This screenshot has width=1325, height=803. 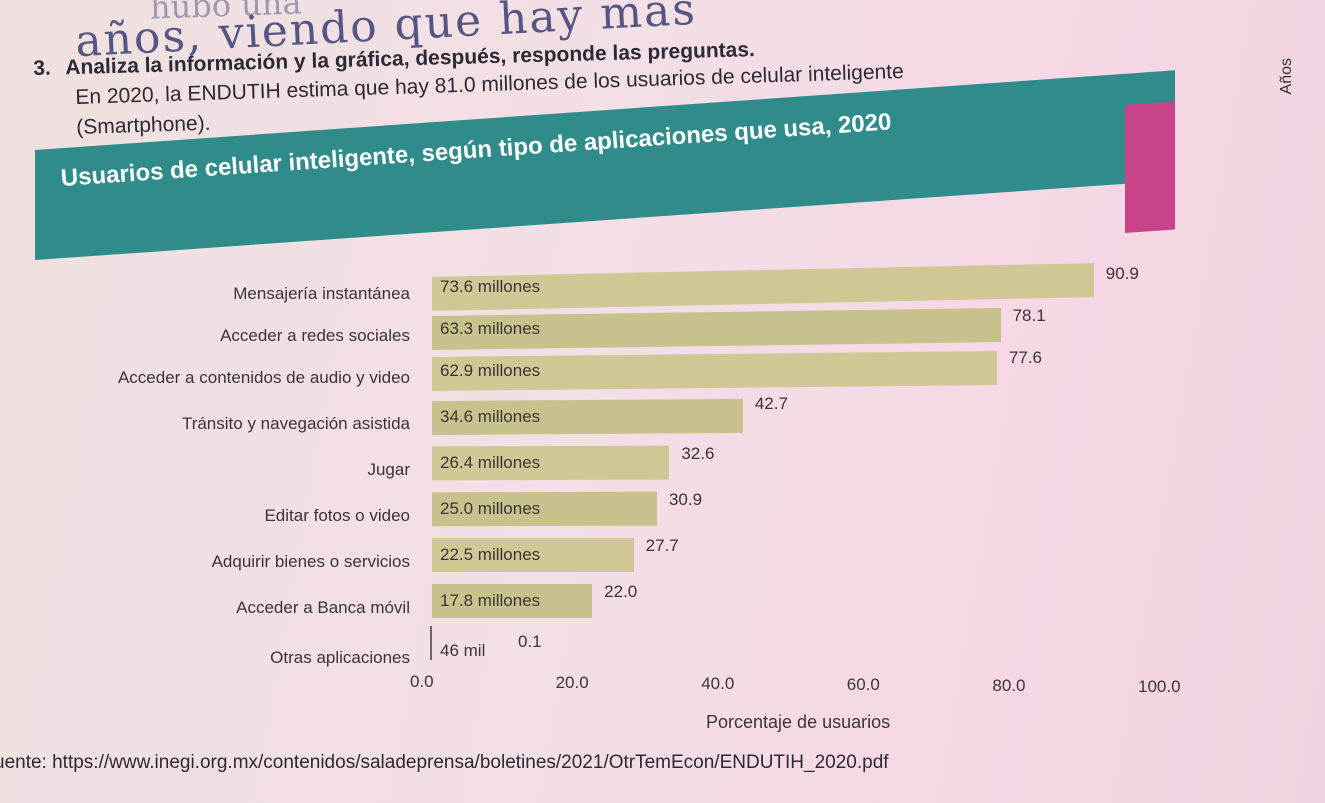 I want to click on bar-value-label: 22.0, so click(x=621, y=591).